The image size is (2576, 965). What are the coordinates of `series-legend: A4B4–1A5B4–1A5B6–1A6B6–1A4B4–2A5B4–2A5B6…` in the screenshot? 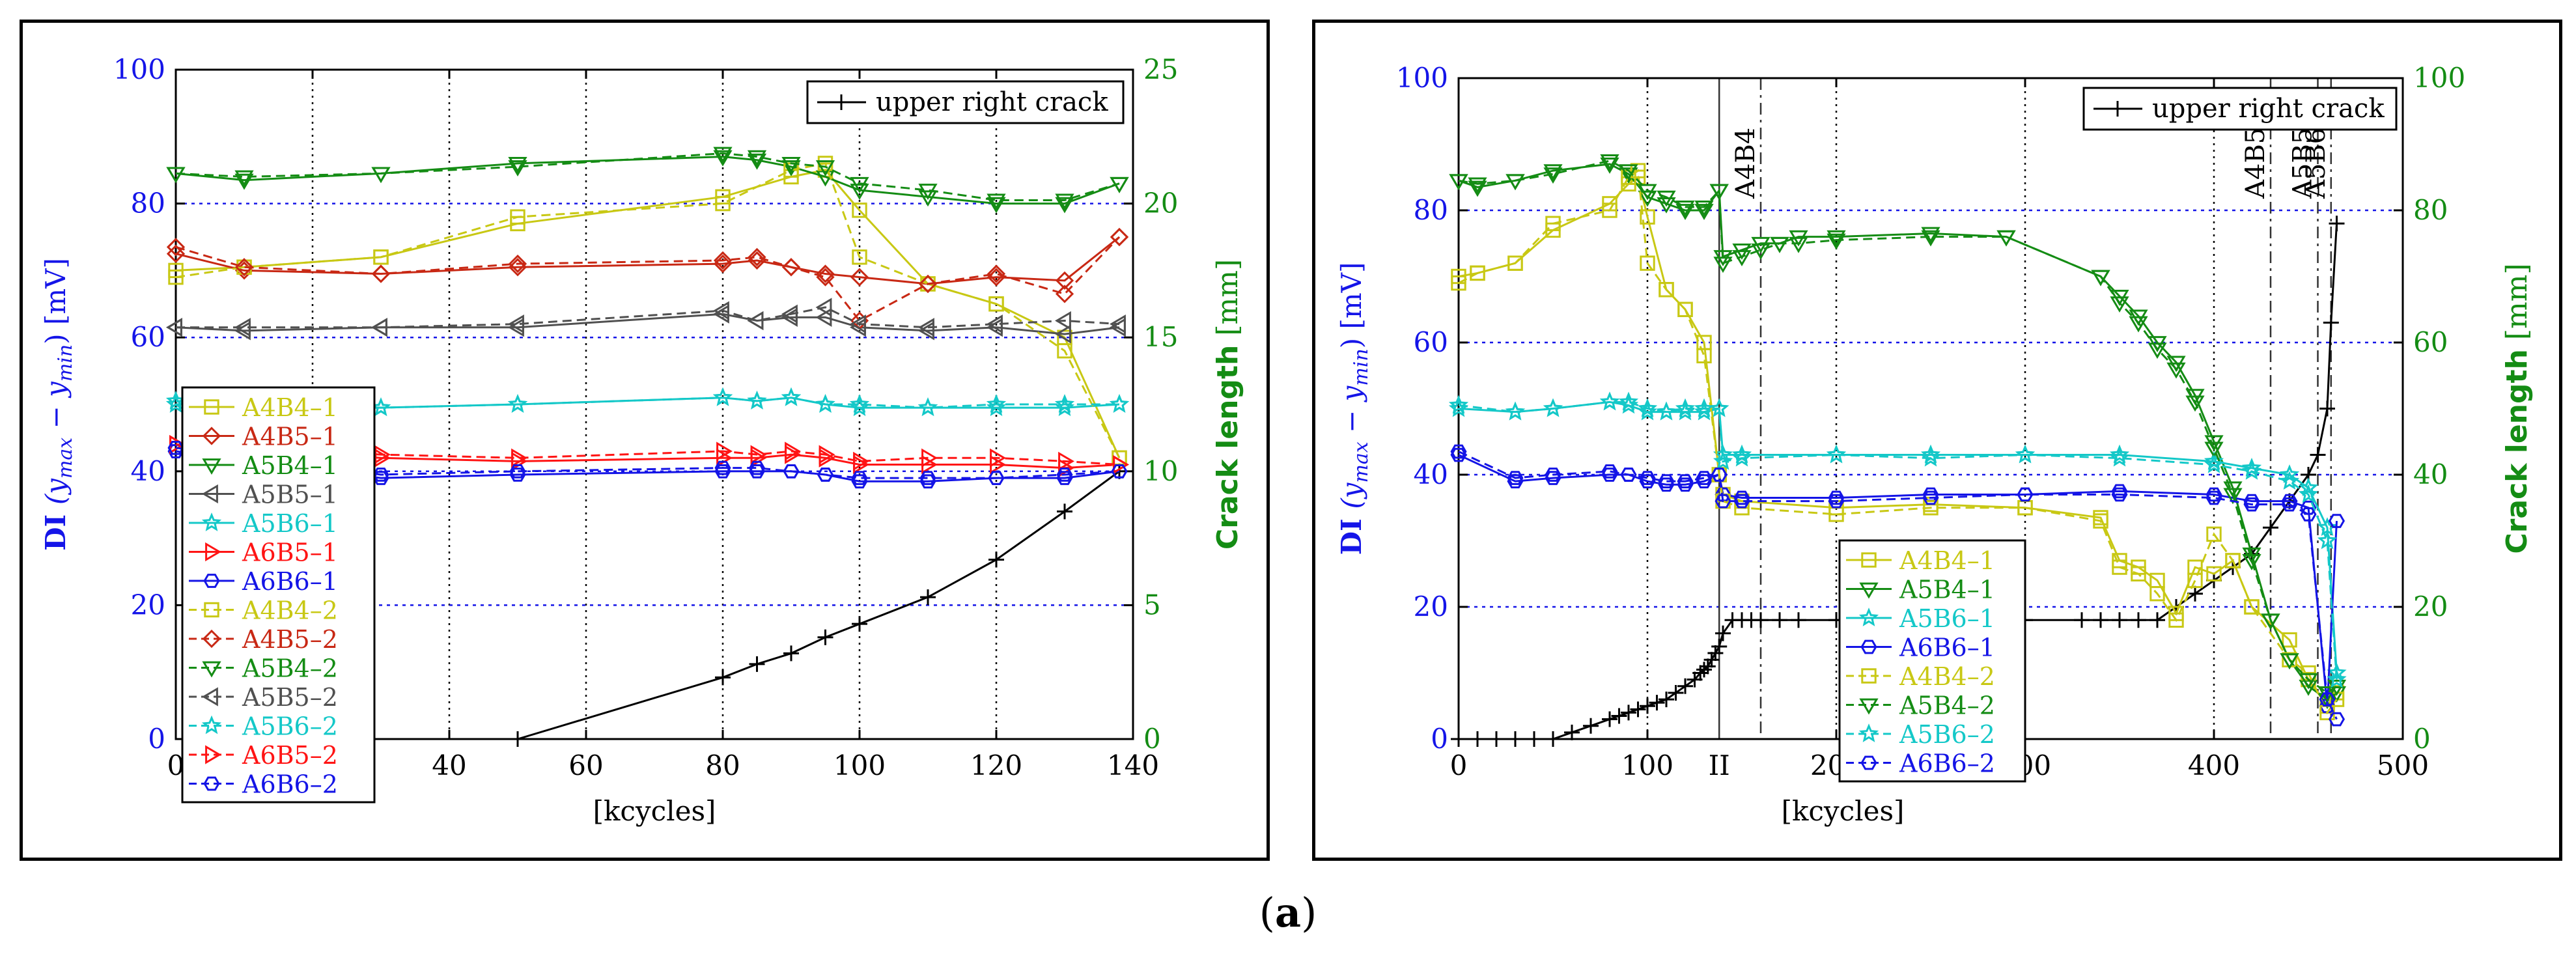 It's located at (1932, 661).